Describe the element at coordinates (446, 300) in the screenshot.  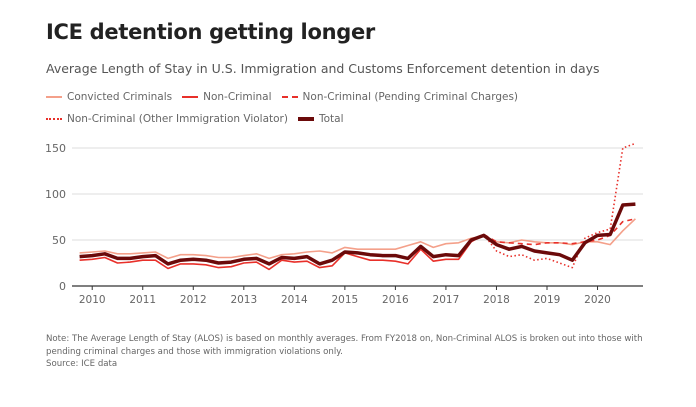
I see `x-tick-label: 2017` at that location.